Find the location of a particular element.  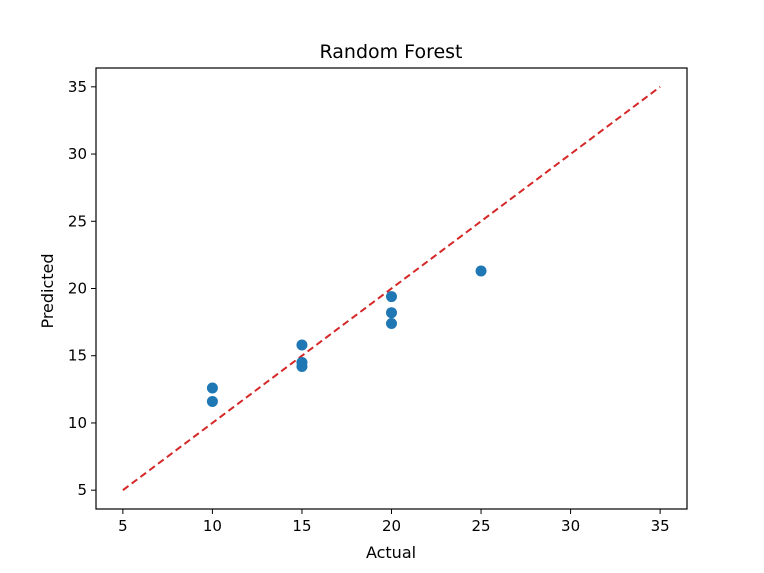

y-tick-label: 35 is located at coordinates (77, 87).